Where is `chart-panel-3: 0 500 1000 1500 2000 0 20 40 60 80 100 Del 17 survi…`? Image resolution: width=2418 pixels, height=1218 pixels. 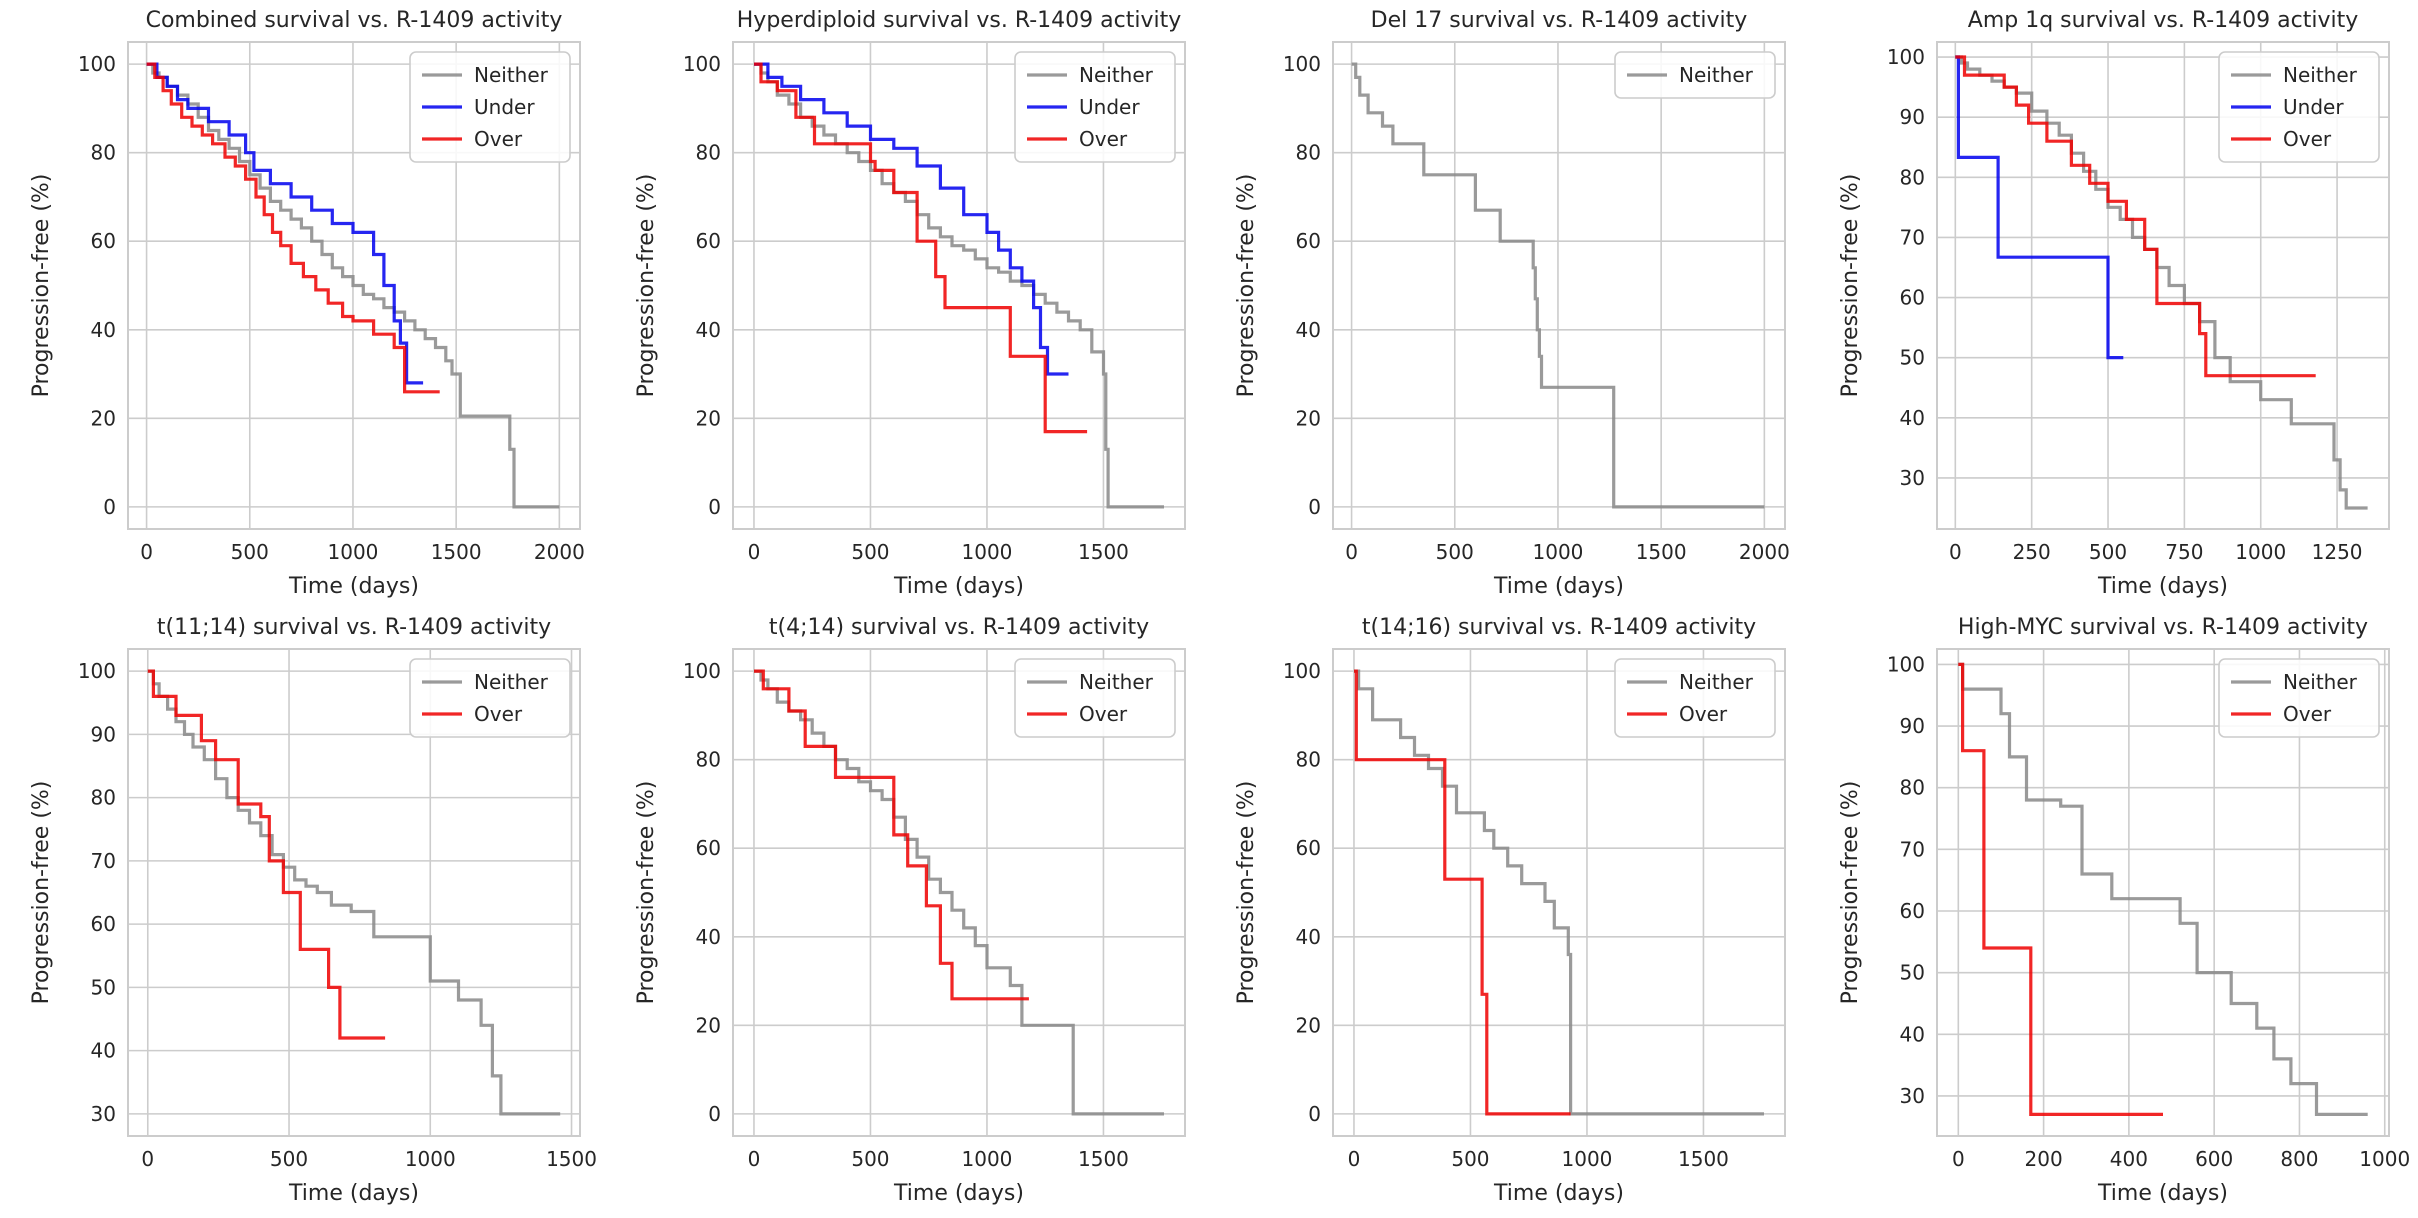
chart-panel-3: 0 500 1000 1500 2000 0 20 40 60 80 100 Del 17 survi… is located at coordinates (1512, 303).